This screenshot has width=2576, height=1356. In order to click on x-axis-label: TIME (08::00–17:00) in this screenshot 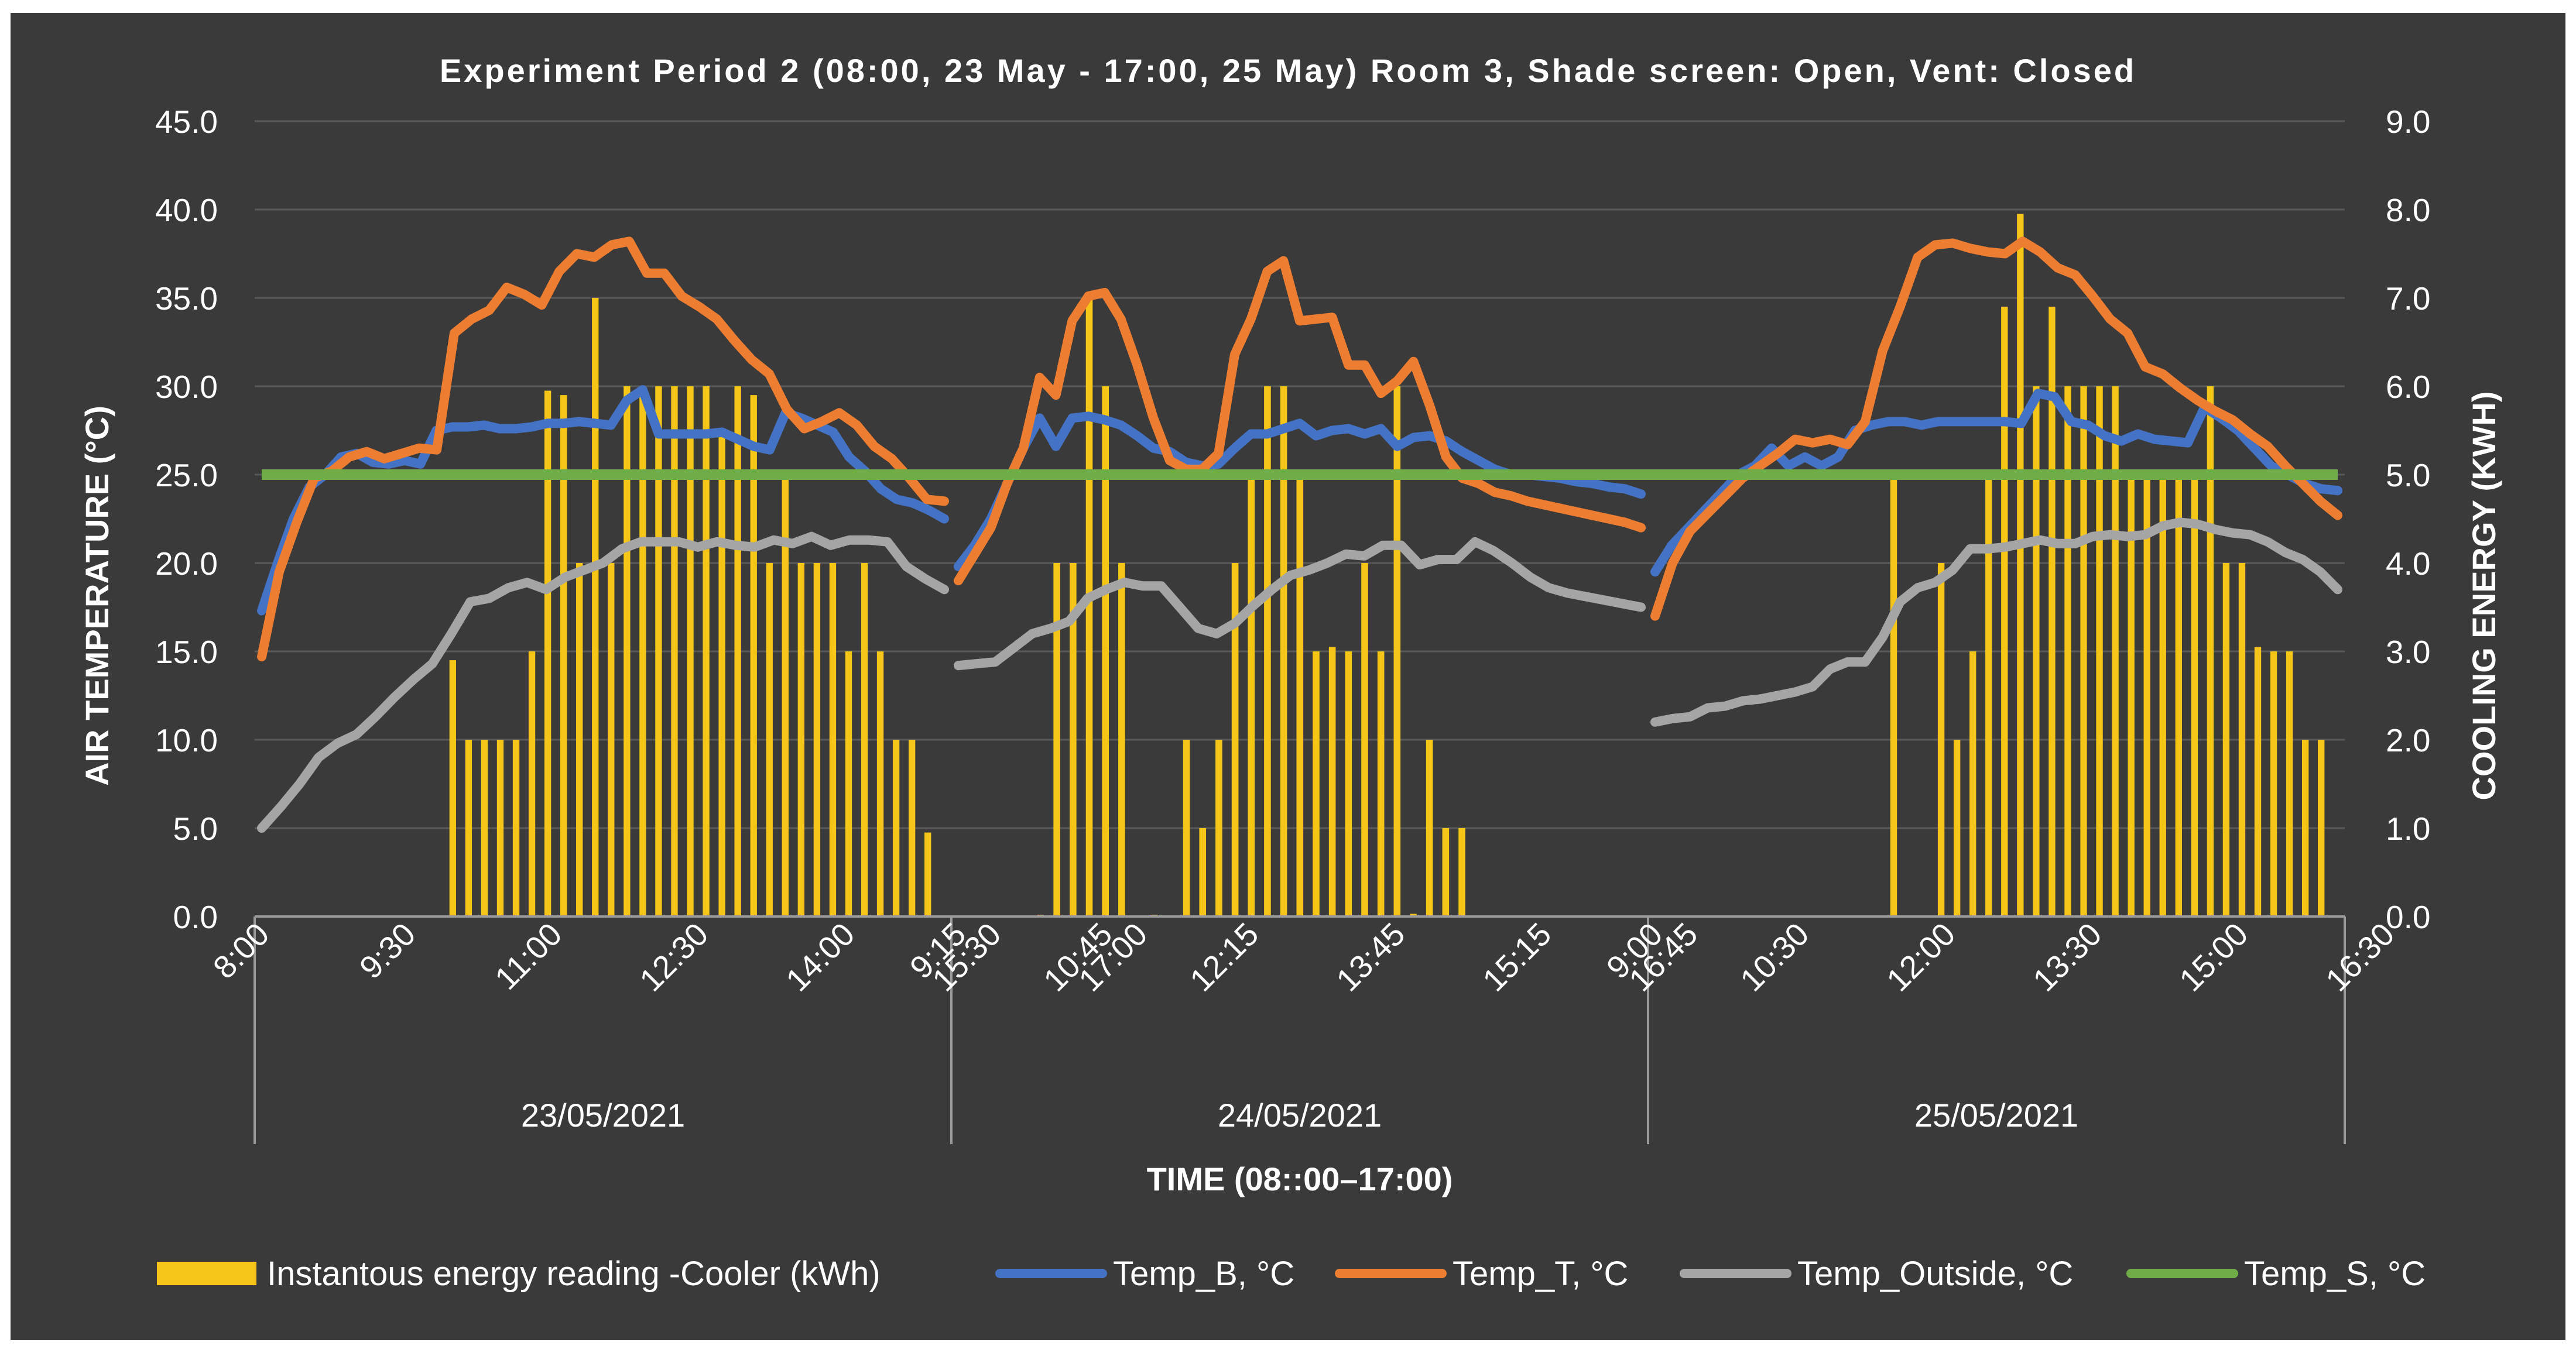, I will do `click(1300, 1179)`.